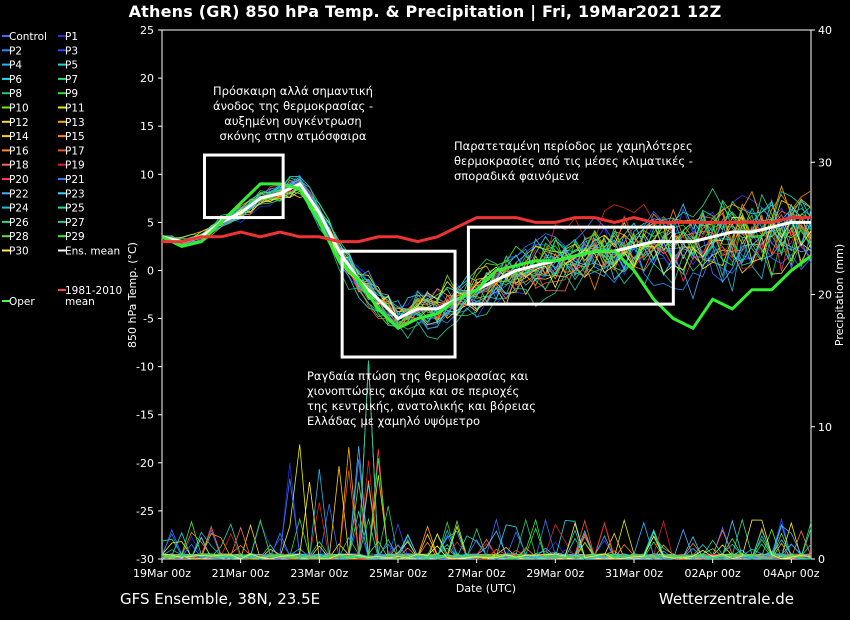 Image resolution: width=850 pixels, height=620 pixels. Describe the element at coordinates (80, 302) in the screenshot. I see `legend-label: mean` at that location.